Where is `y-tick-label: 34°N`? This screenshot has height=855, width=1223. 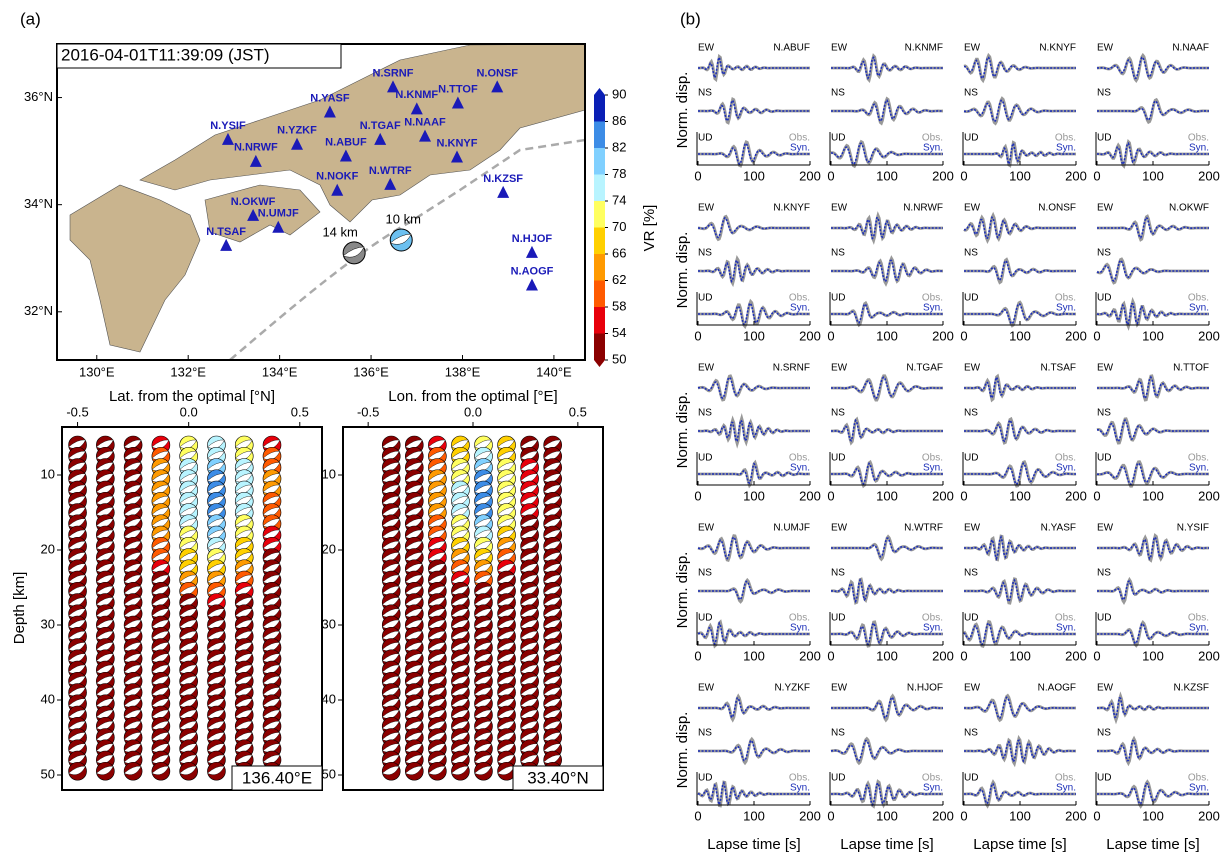
y-tick-label: 34°N is located at coordinates (38, 203).